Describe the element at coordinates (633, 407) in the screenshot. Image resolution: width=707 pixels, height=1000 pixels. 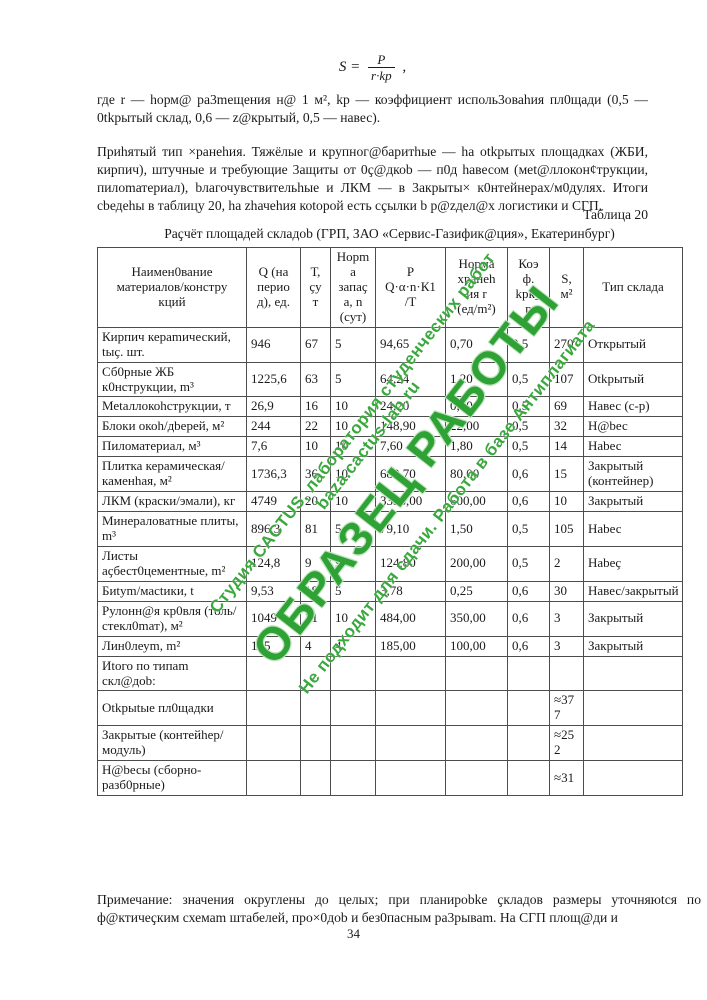
I see `table-cell: Навес (с-р)` at that location.